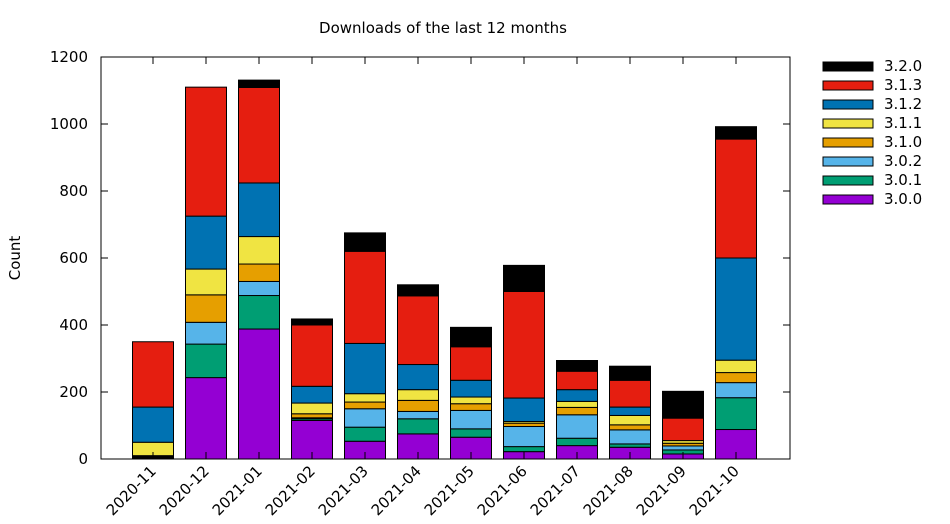  What do you see at coordinates (714, 490) in the screenshot?
I see `x-tick-label: 2021-10` at bounding box center [714, 490].